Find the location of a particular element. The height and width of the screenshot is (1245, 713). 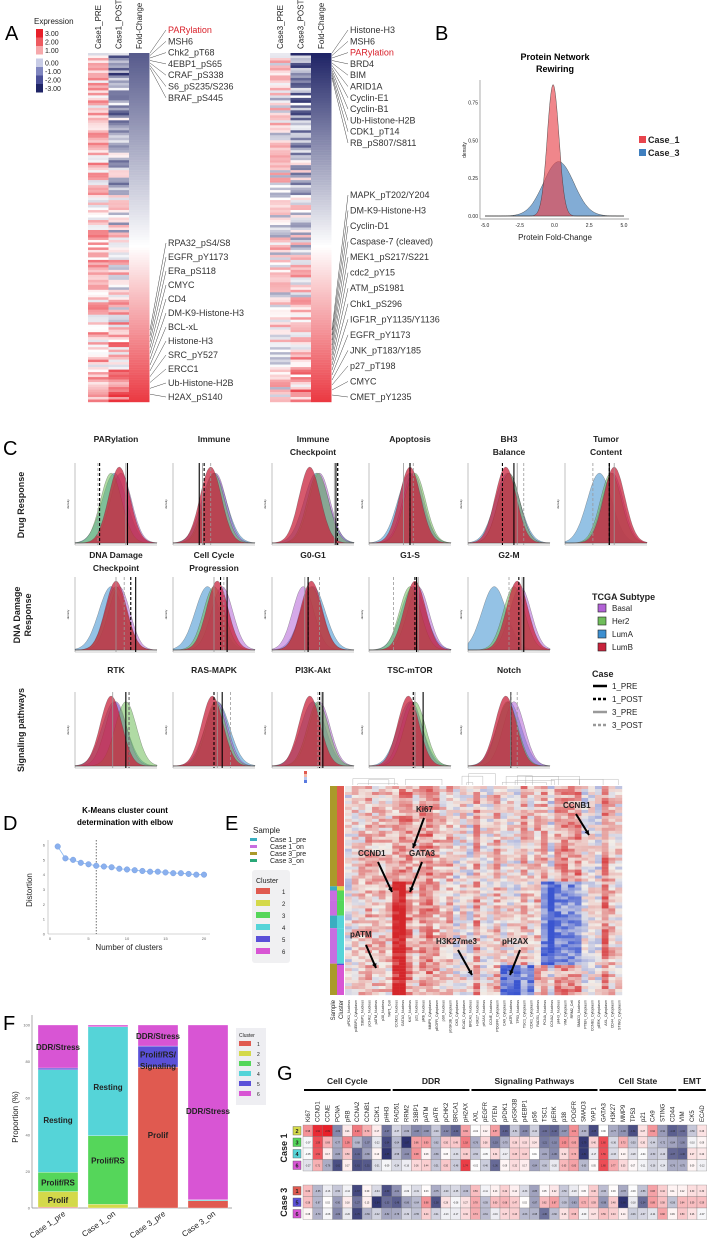

cell-value: 0.73 is located at coordinates (574, 1155).